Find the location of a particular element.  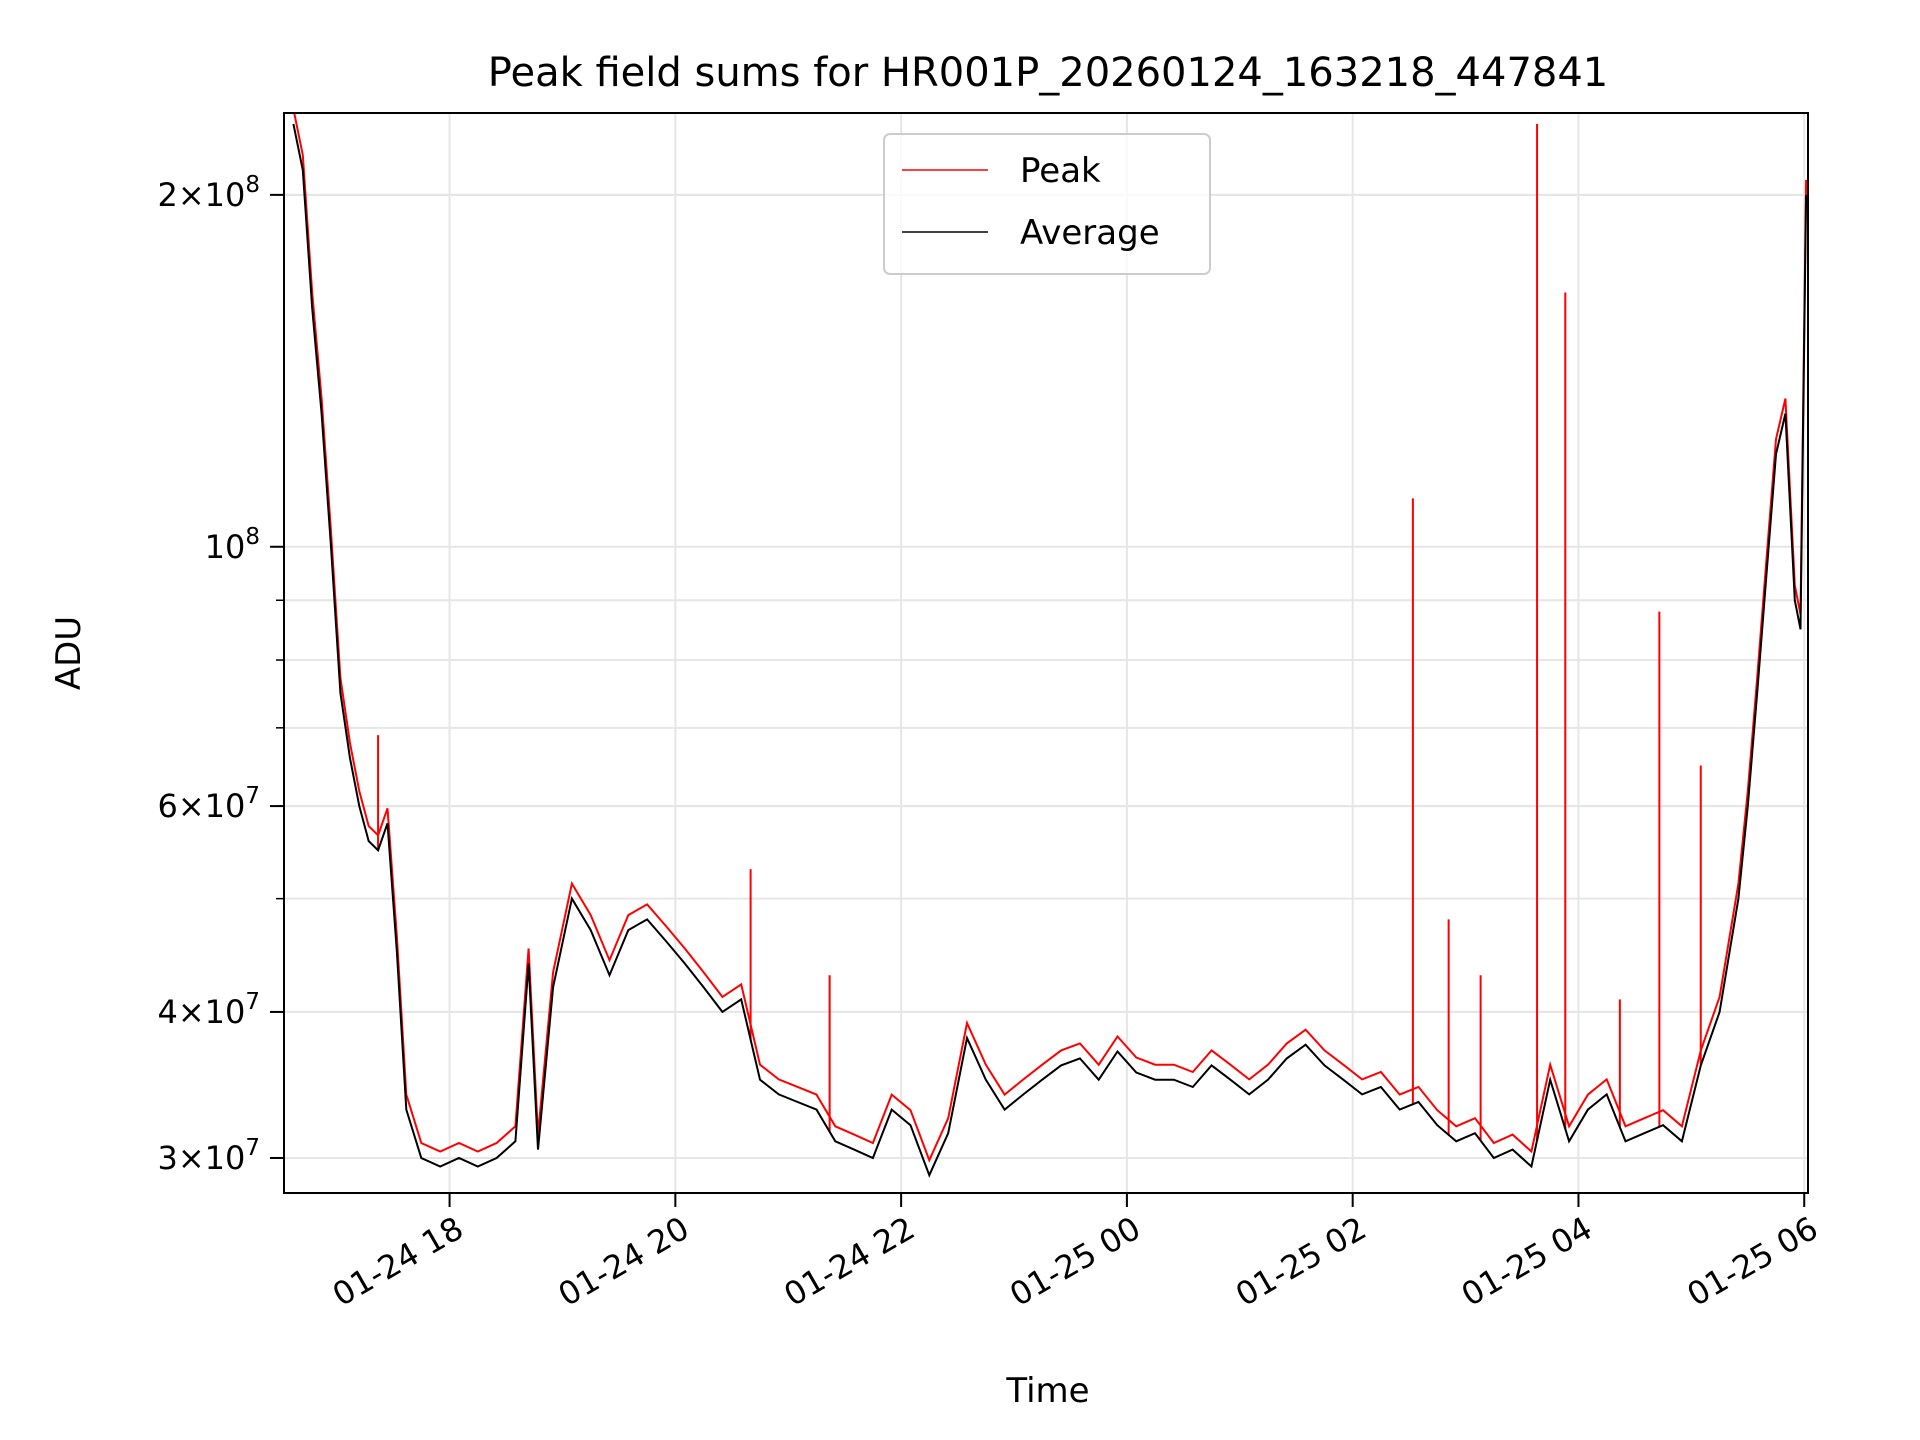

y-tick-label: 108 is located at coordinates (232, 545).